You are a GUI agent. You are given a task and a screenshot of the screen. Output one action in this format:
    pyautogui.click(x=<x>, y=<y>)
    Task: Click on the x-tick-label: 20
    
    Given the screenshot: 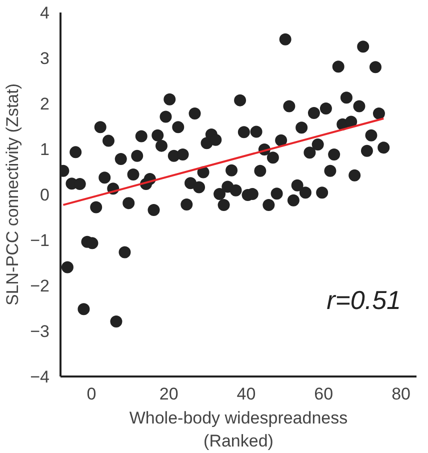 What is the action you would take?
    pyautogui.click(x=168, y=394)
    